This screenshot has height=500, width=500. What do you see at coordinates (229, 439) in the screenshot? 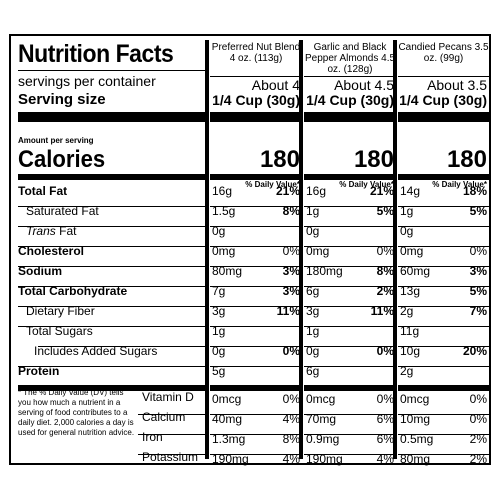
I see `vitamin-amount: 1.3mg` at bounding box center [229, 439].